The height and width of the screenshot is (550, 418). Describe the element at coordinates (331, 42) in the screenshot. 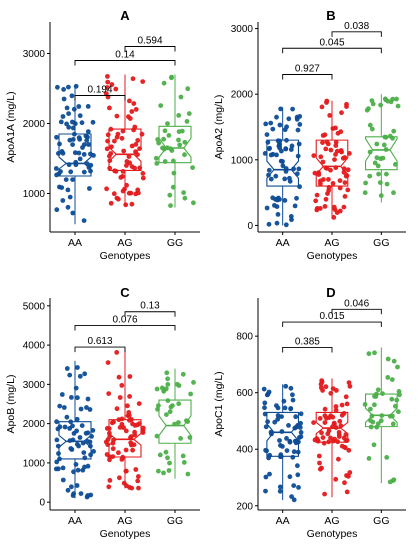

I see `p-value-label: 0.045` at that location.